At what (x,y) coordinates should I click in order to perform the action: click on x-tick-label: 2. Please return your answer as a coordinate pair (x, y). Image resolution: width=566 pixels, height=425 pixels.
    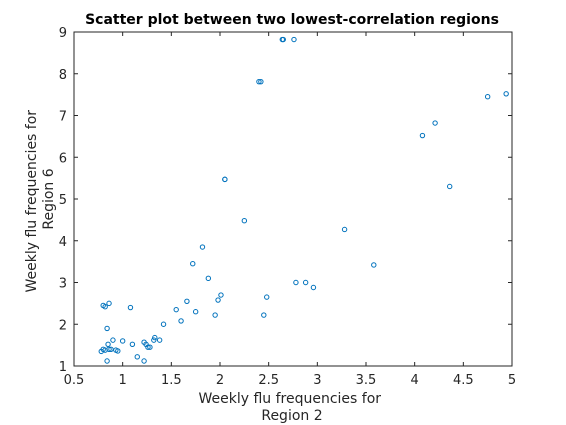
    Looking at the image, I should click on (220, 380).